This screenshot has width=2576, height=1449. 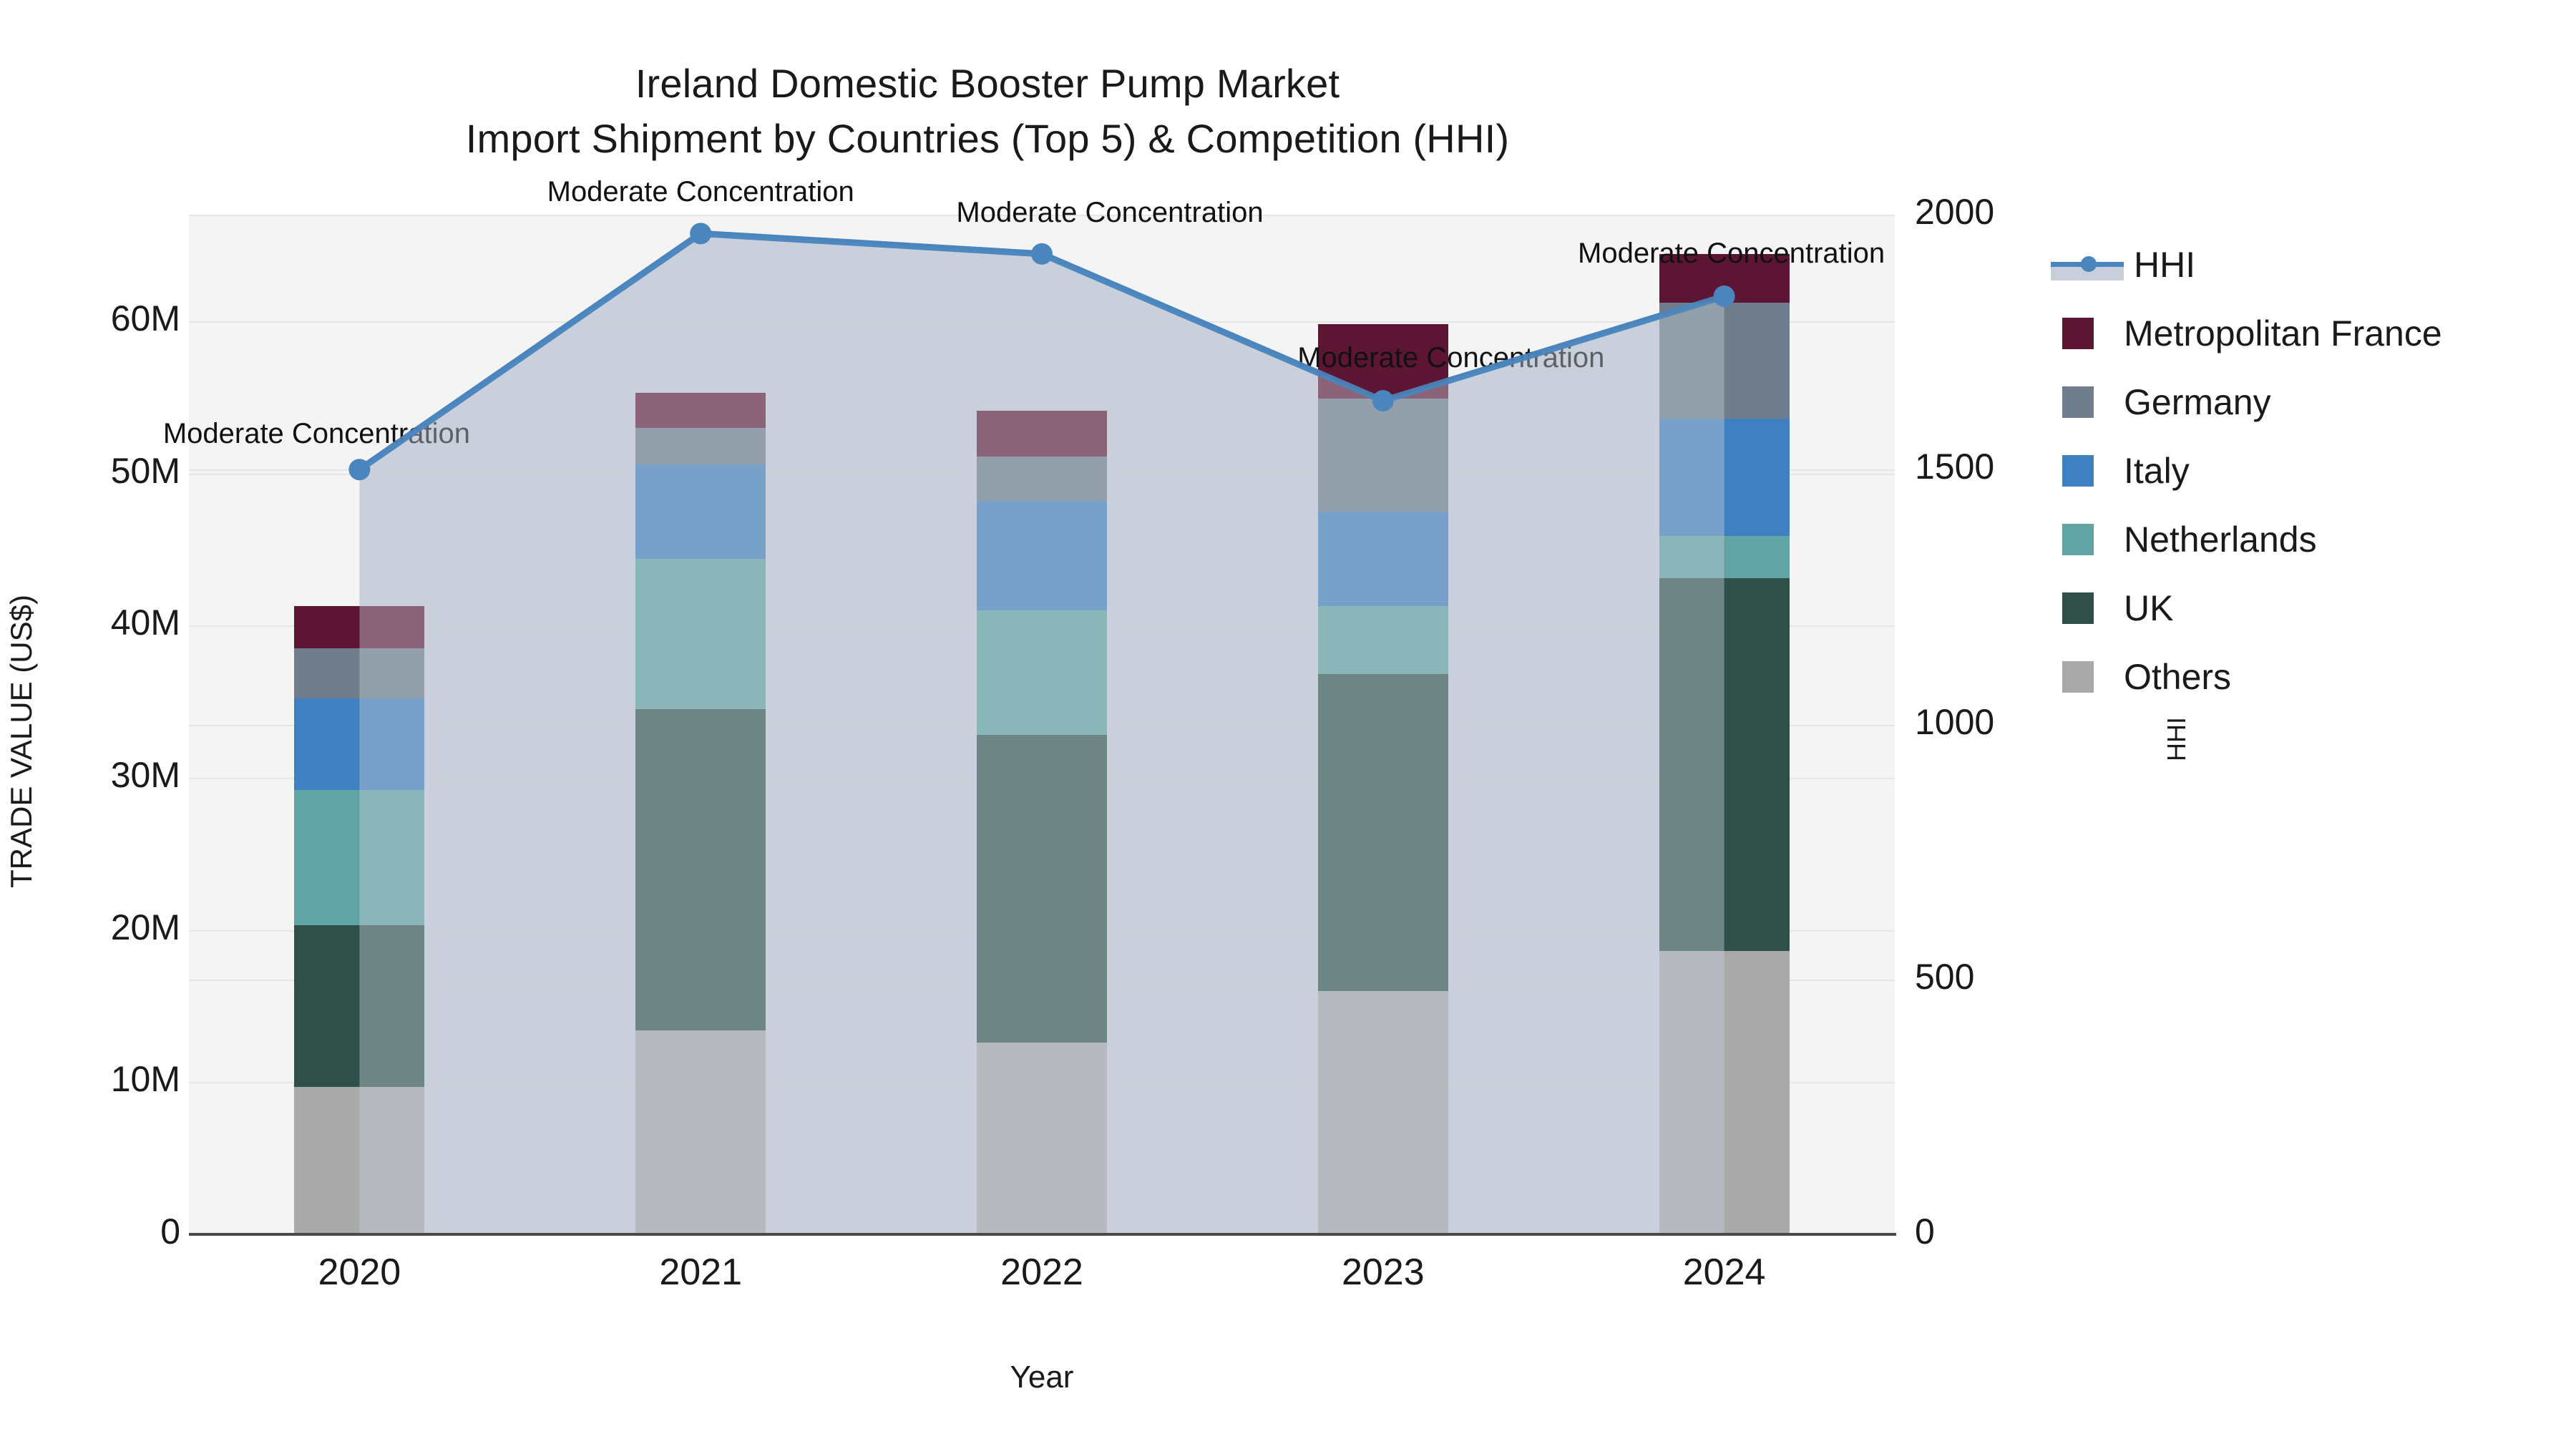 What do you see at coordinates (1042, 1234) in the screenshot?
I see `x-axis-line` at bounding box center [1042, 1234].